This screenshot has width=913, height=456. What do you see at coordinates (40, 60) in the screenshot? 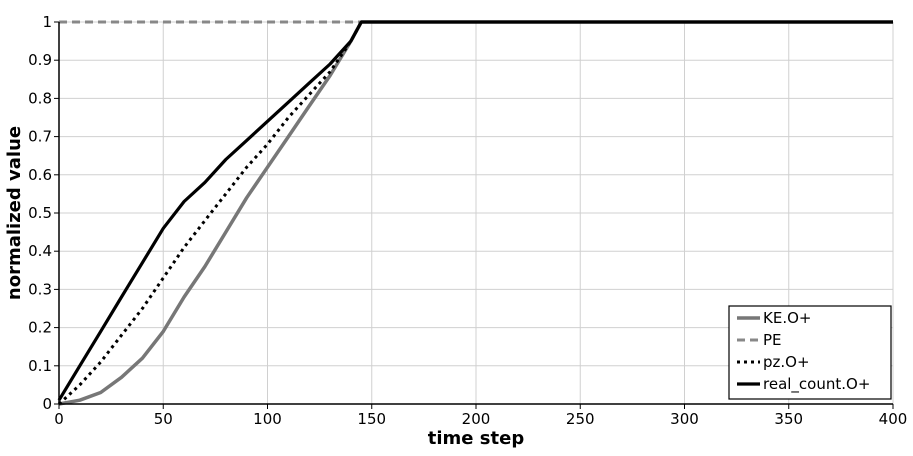
I see `y-tick-label: 0.9` at bounding box center [40, 60].